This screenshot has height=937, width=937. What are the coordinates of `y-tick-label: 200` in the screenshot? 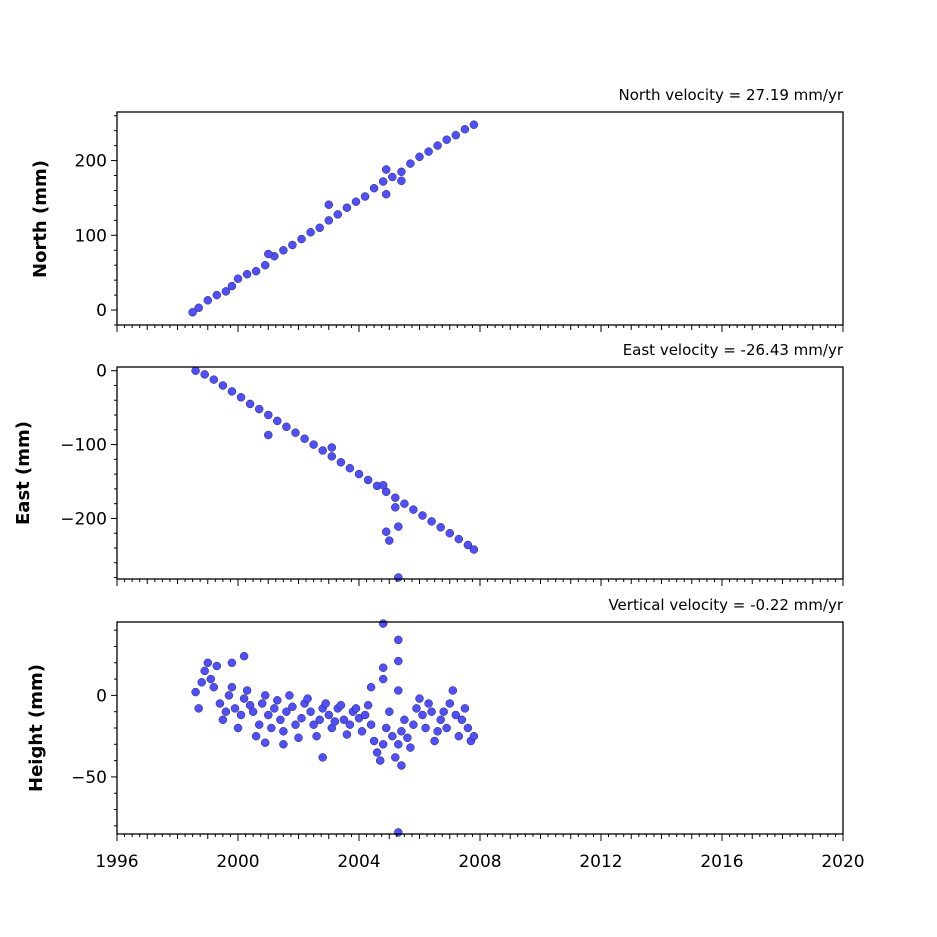 It's located at (91, 162).